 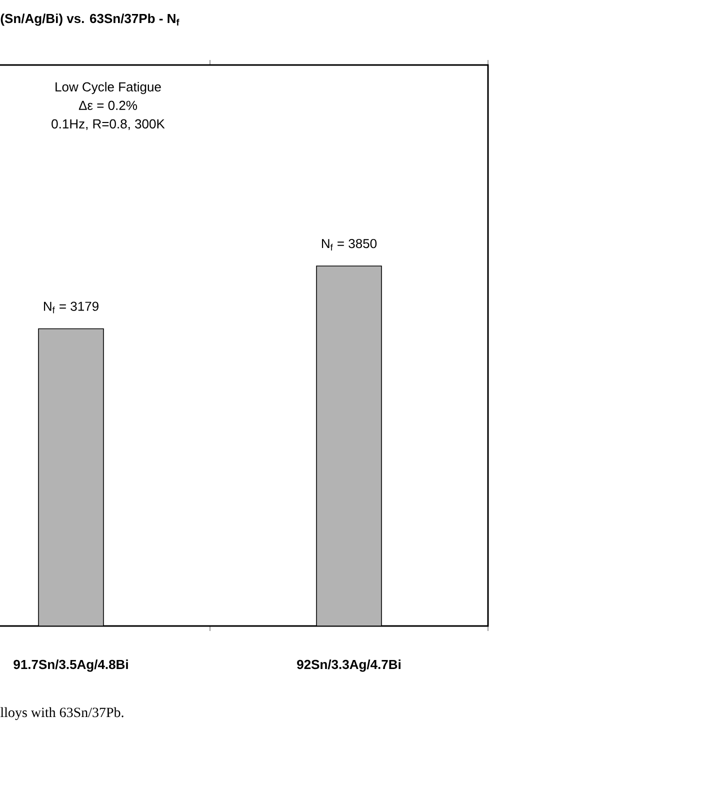 What do you see at coordinates (107, 105) in the screenshot?
I see `annotation: Δε = 0.2%` at bounding box center [107, 105].